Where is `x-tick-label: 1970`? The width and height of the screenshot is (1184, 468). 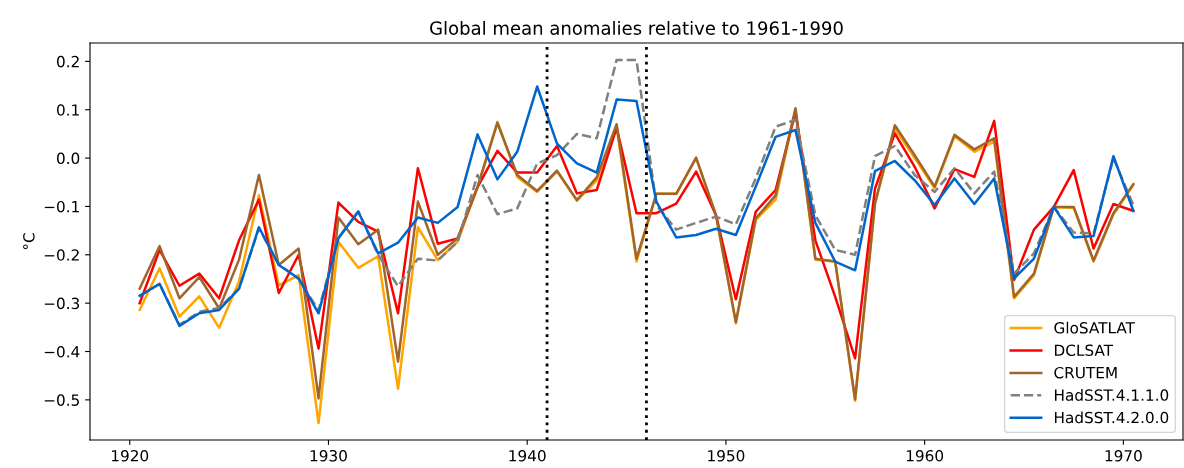 x-tick-label: 1970 is located at coordinates (1123, 455).